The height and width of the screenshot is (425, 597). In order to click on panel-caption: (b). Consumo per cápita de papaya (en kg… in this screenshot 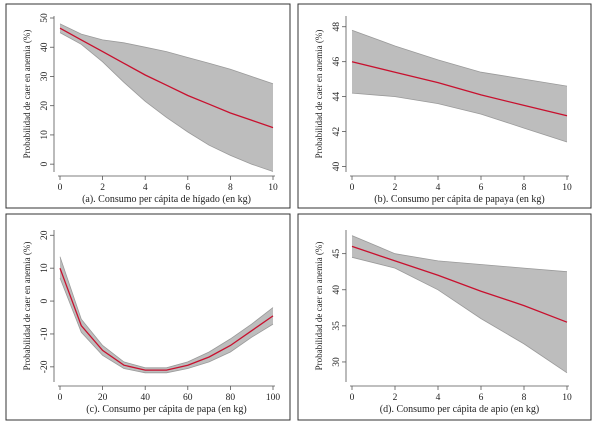, I will do `click(459, 199)`.